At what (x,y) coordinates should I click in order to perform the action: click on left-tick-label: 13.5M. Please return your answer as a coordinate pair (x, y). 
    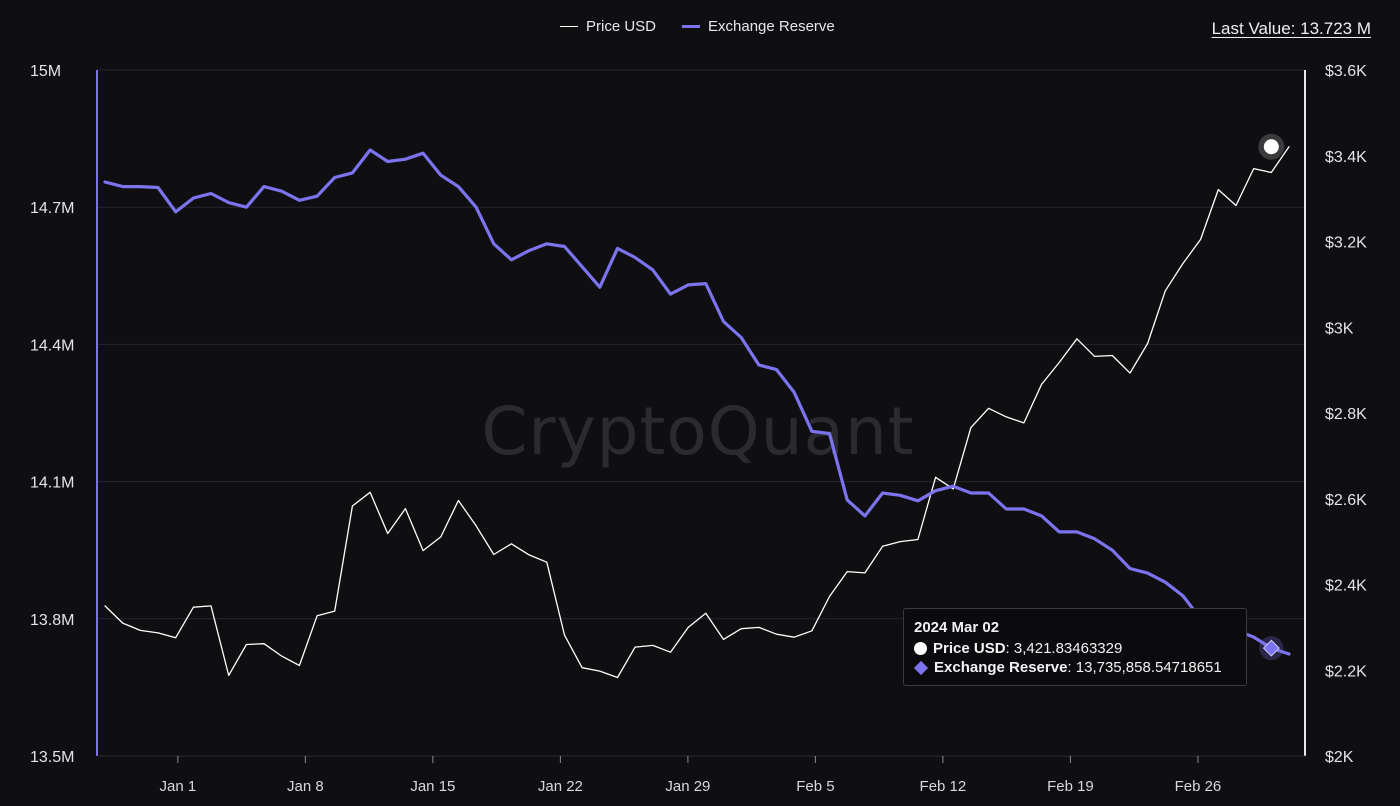
    Looking at the image, I should click on (52, 757).